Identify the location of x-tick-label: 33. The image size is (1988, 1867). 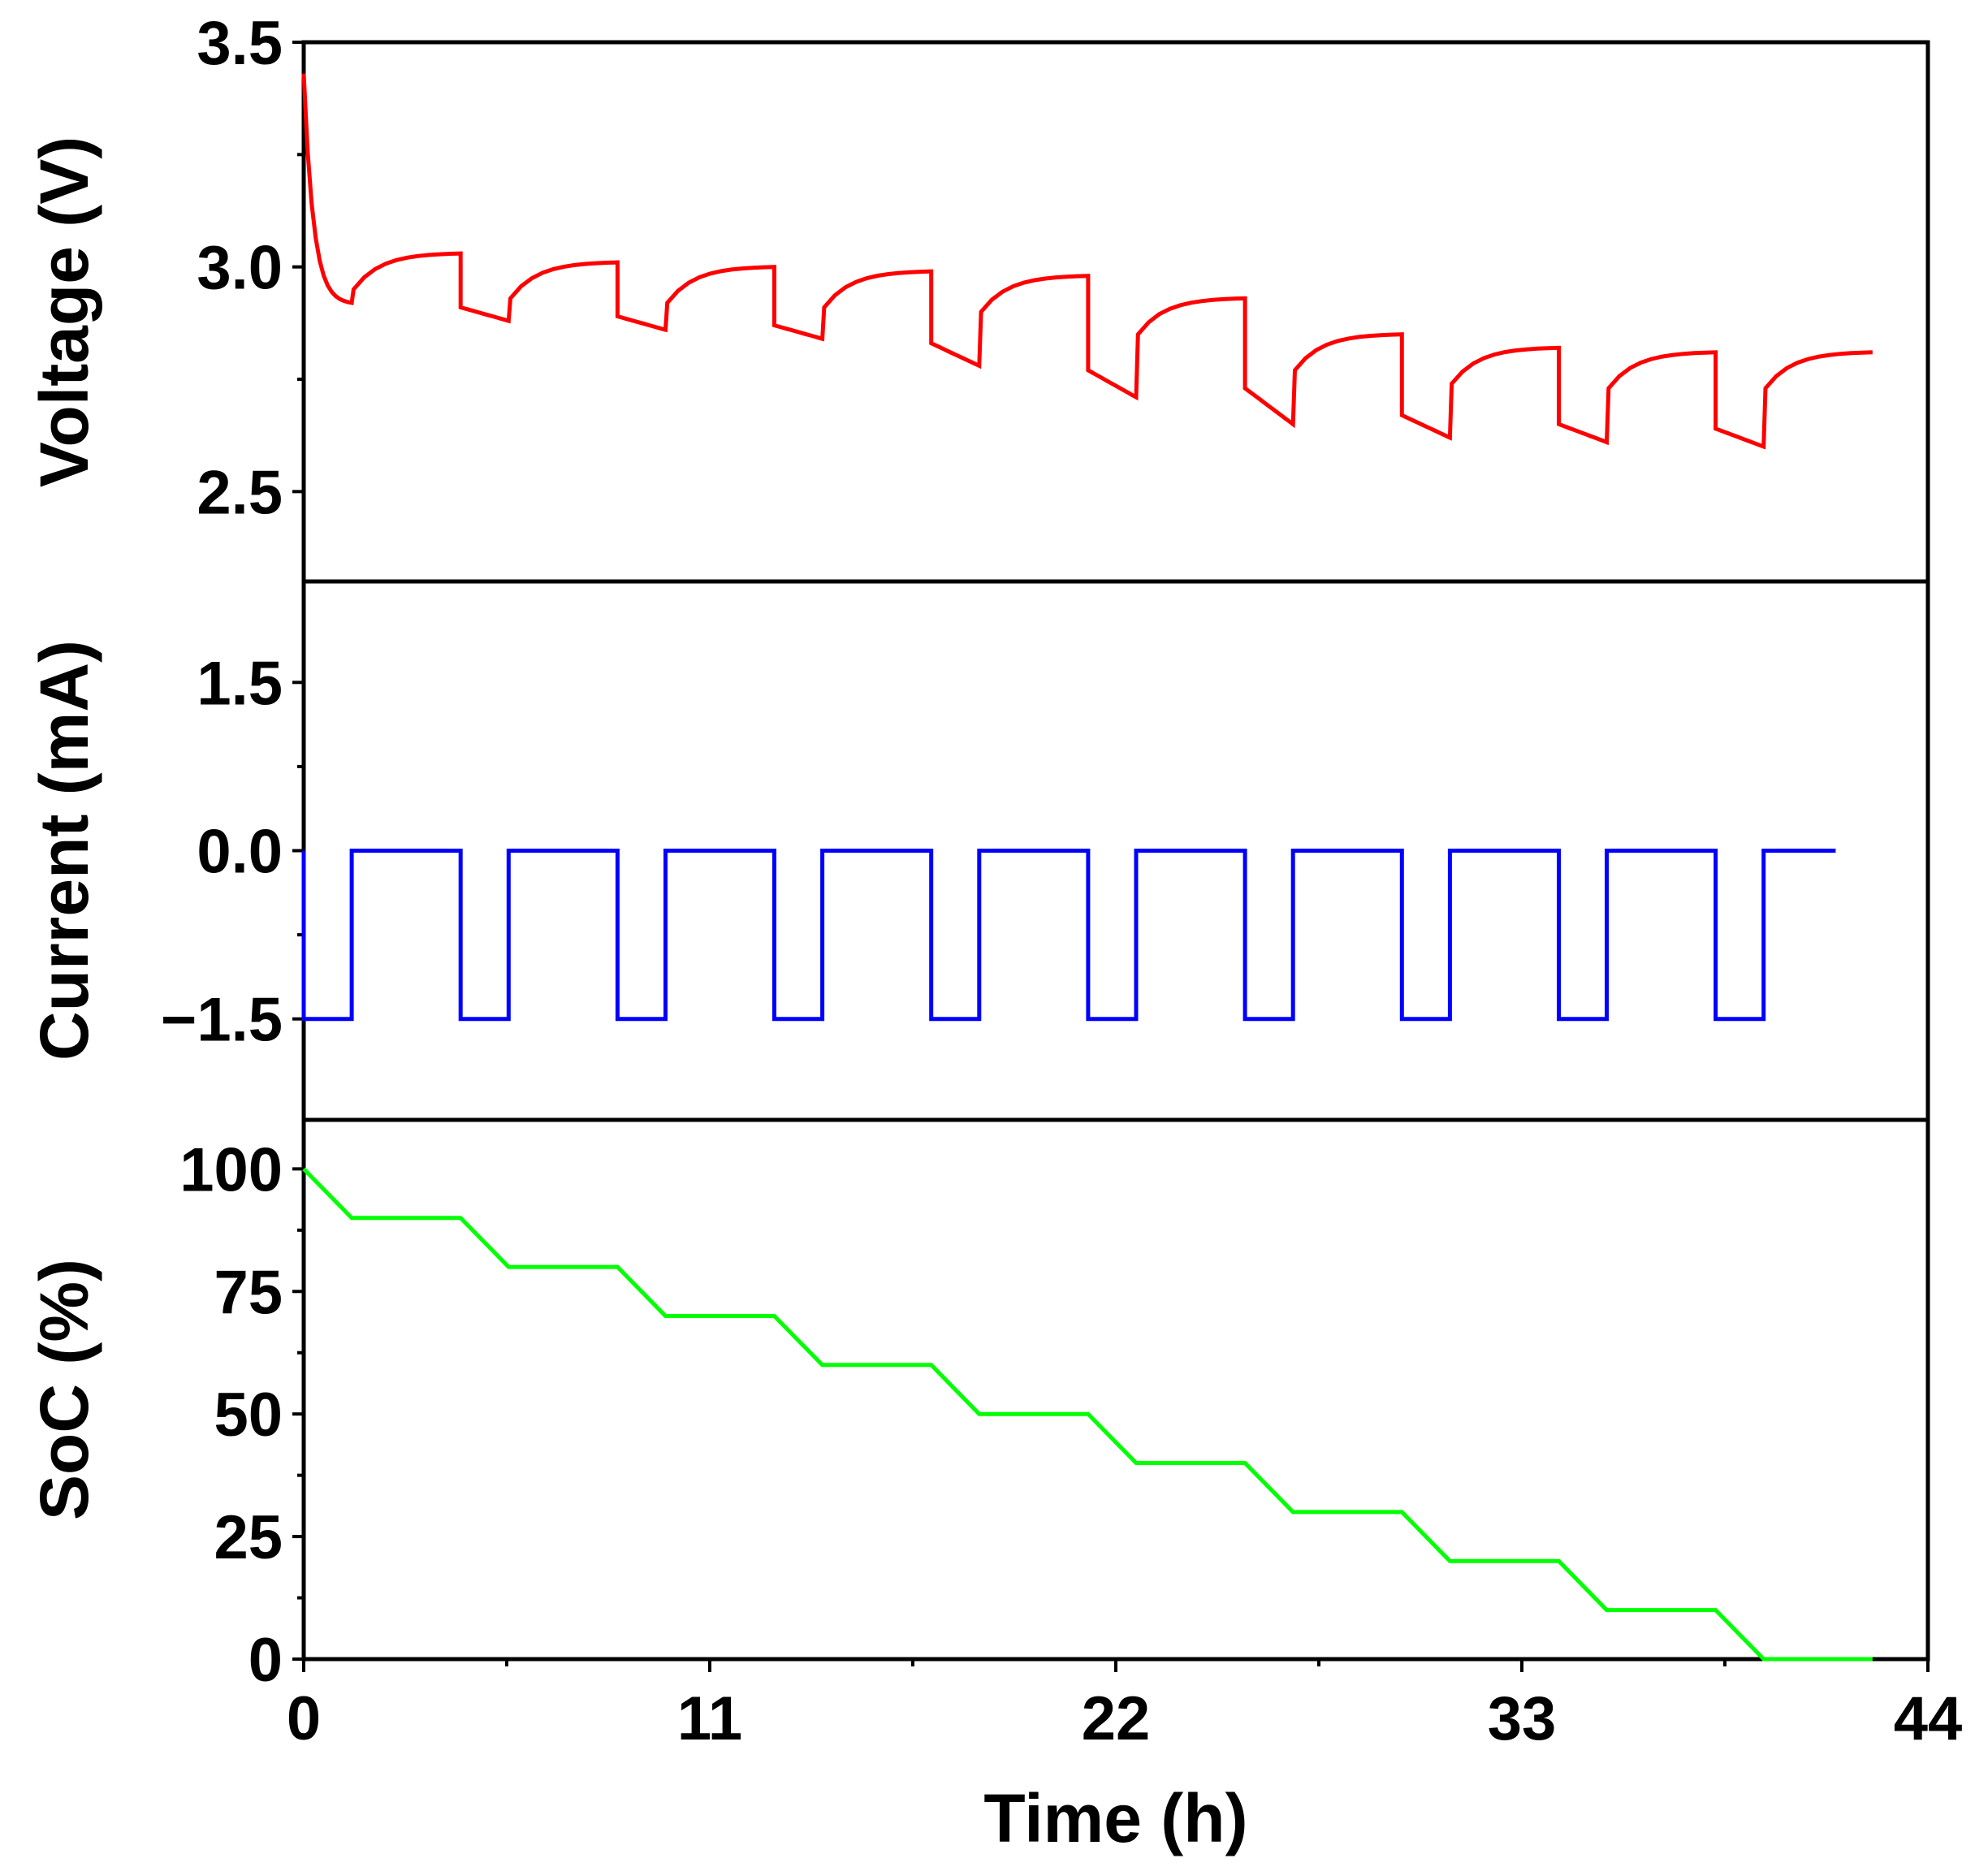
(1522, 1718).